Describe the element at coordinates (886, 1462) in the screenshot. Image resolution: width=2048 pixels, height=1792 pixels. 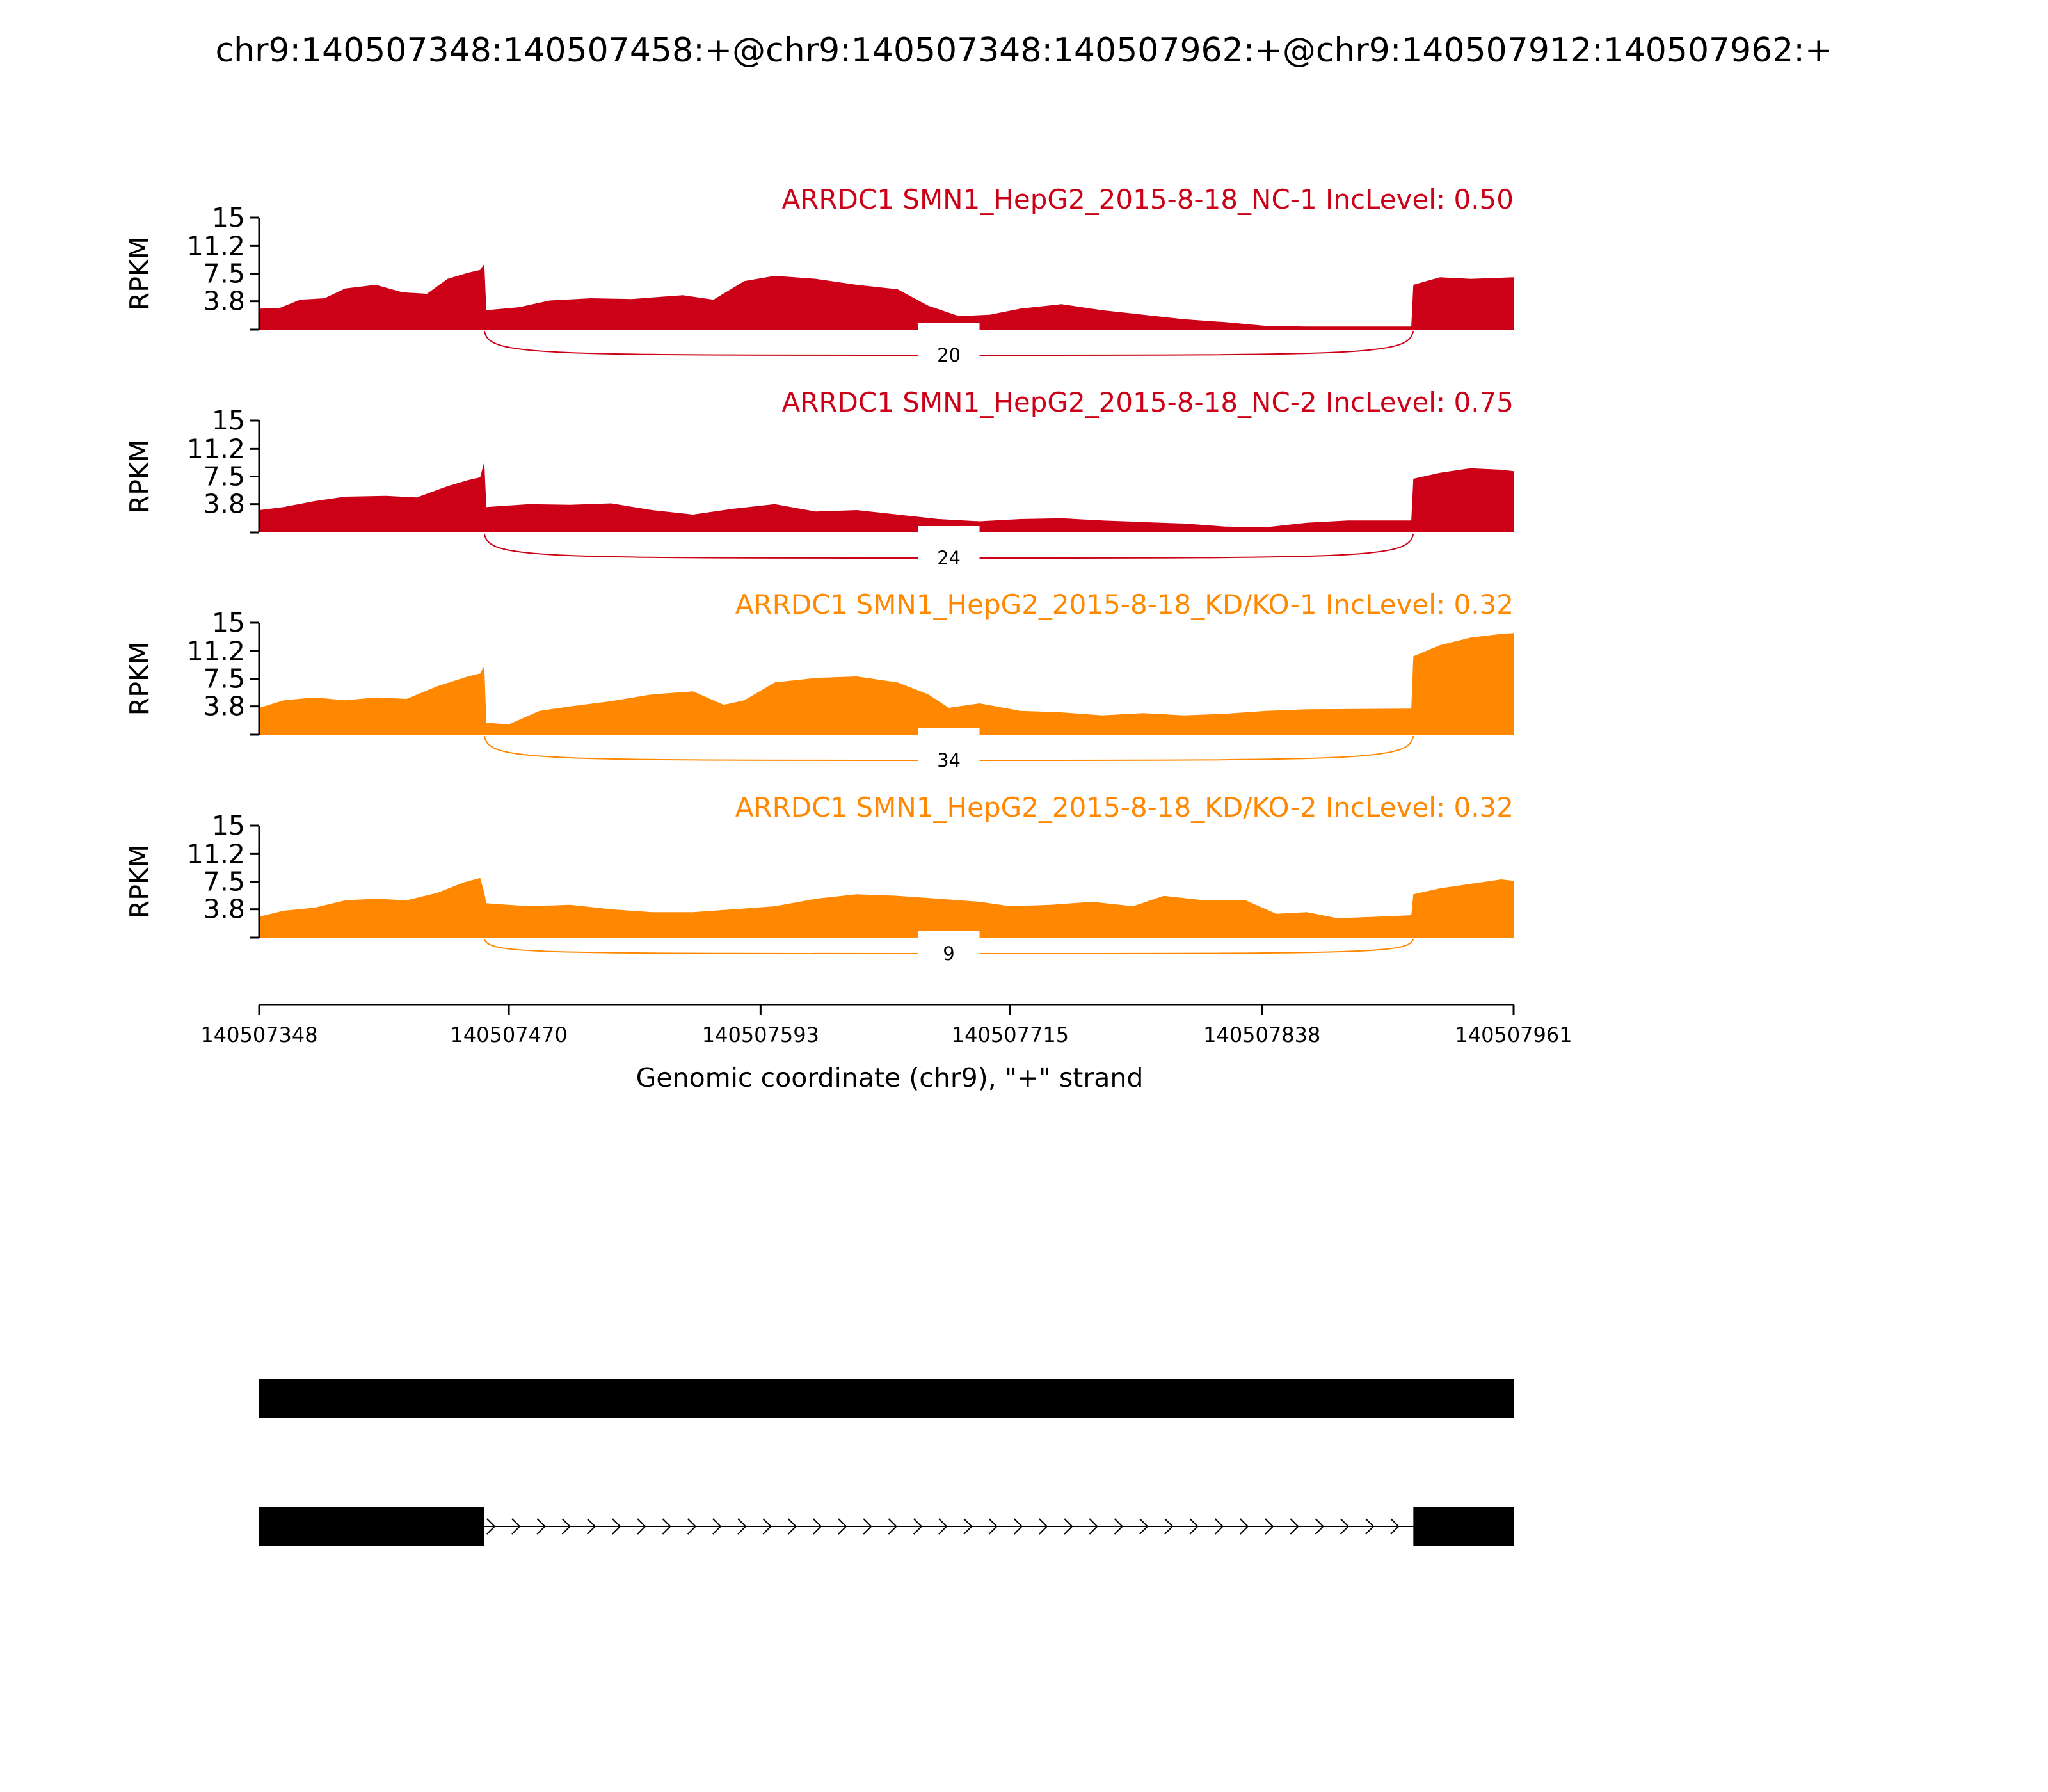
I see `isoform-models` at that location.